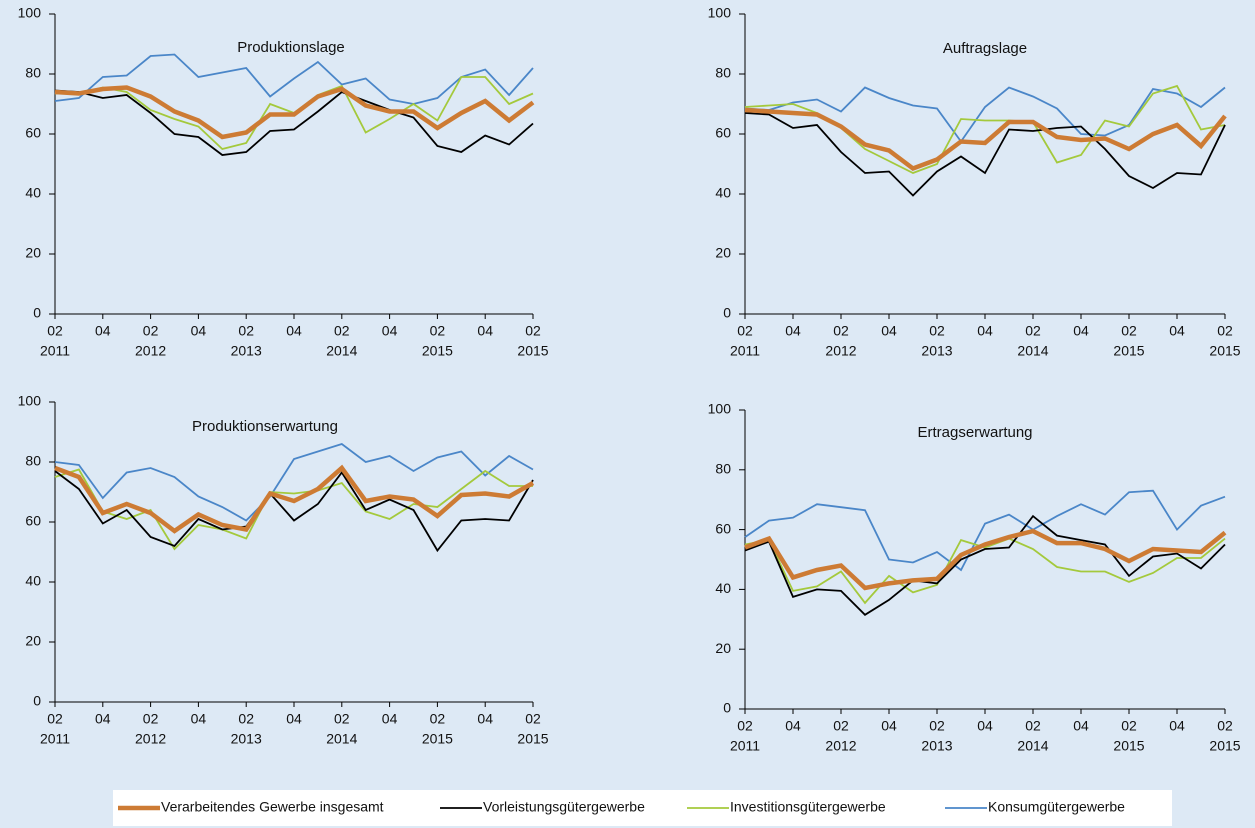 The image size is (1255, 828). I want to click on legend-label: Verarbeitendes Gewerbe insgesamt, so click(272, 807).